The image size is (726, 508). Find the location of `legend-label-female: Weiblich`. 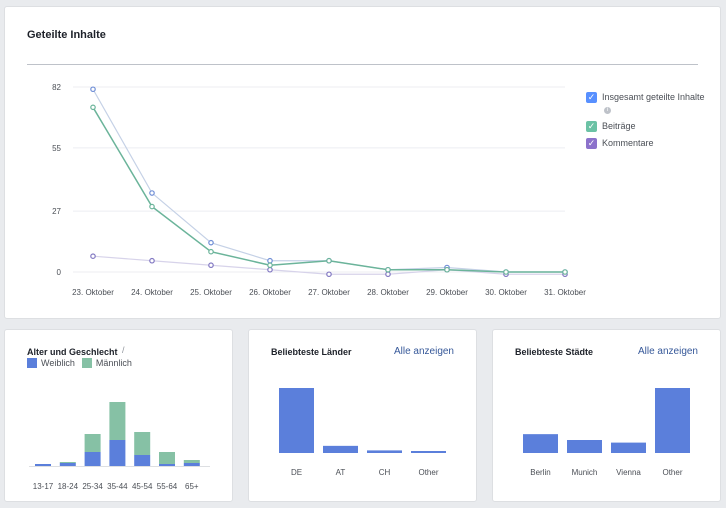

legend-label-female: Weiblich is located at coordinates (58, 363).